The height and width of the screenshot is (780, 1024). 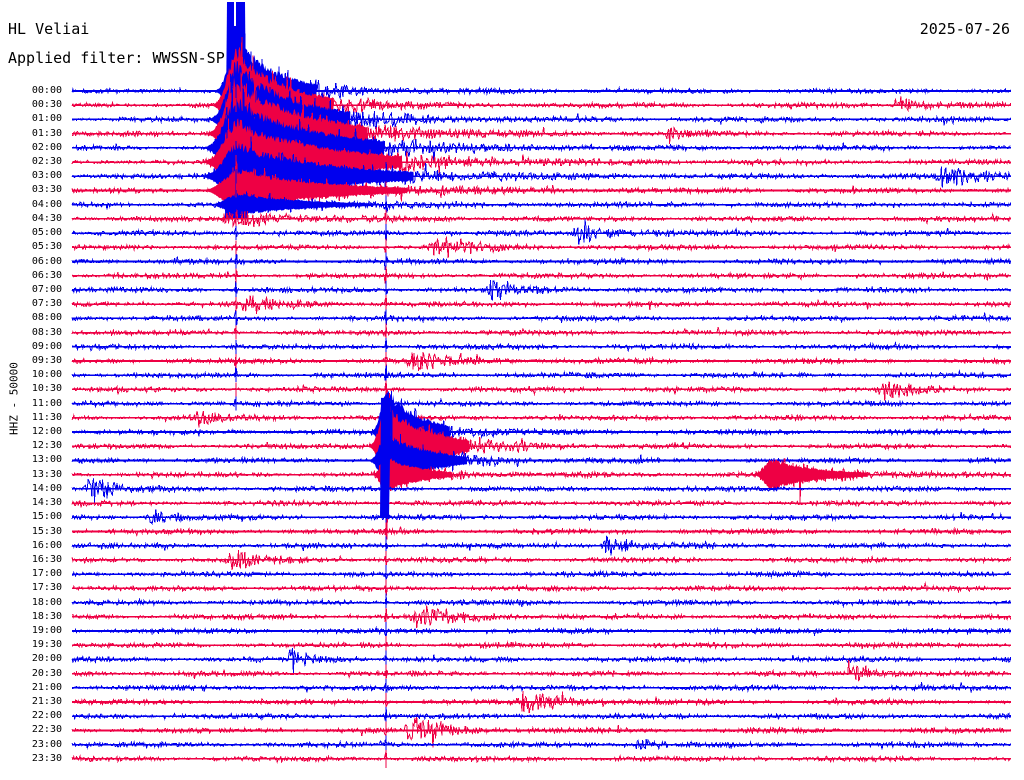 What do you see at coordinates (46, 332) in the screenshot?
I see `time-label-row-17: 08:30` at bounding box center [46, 332].